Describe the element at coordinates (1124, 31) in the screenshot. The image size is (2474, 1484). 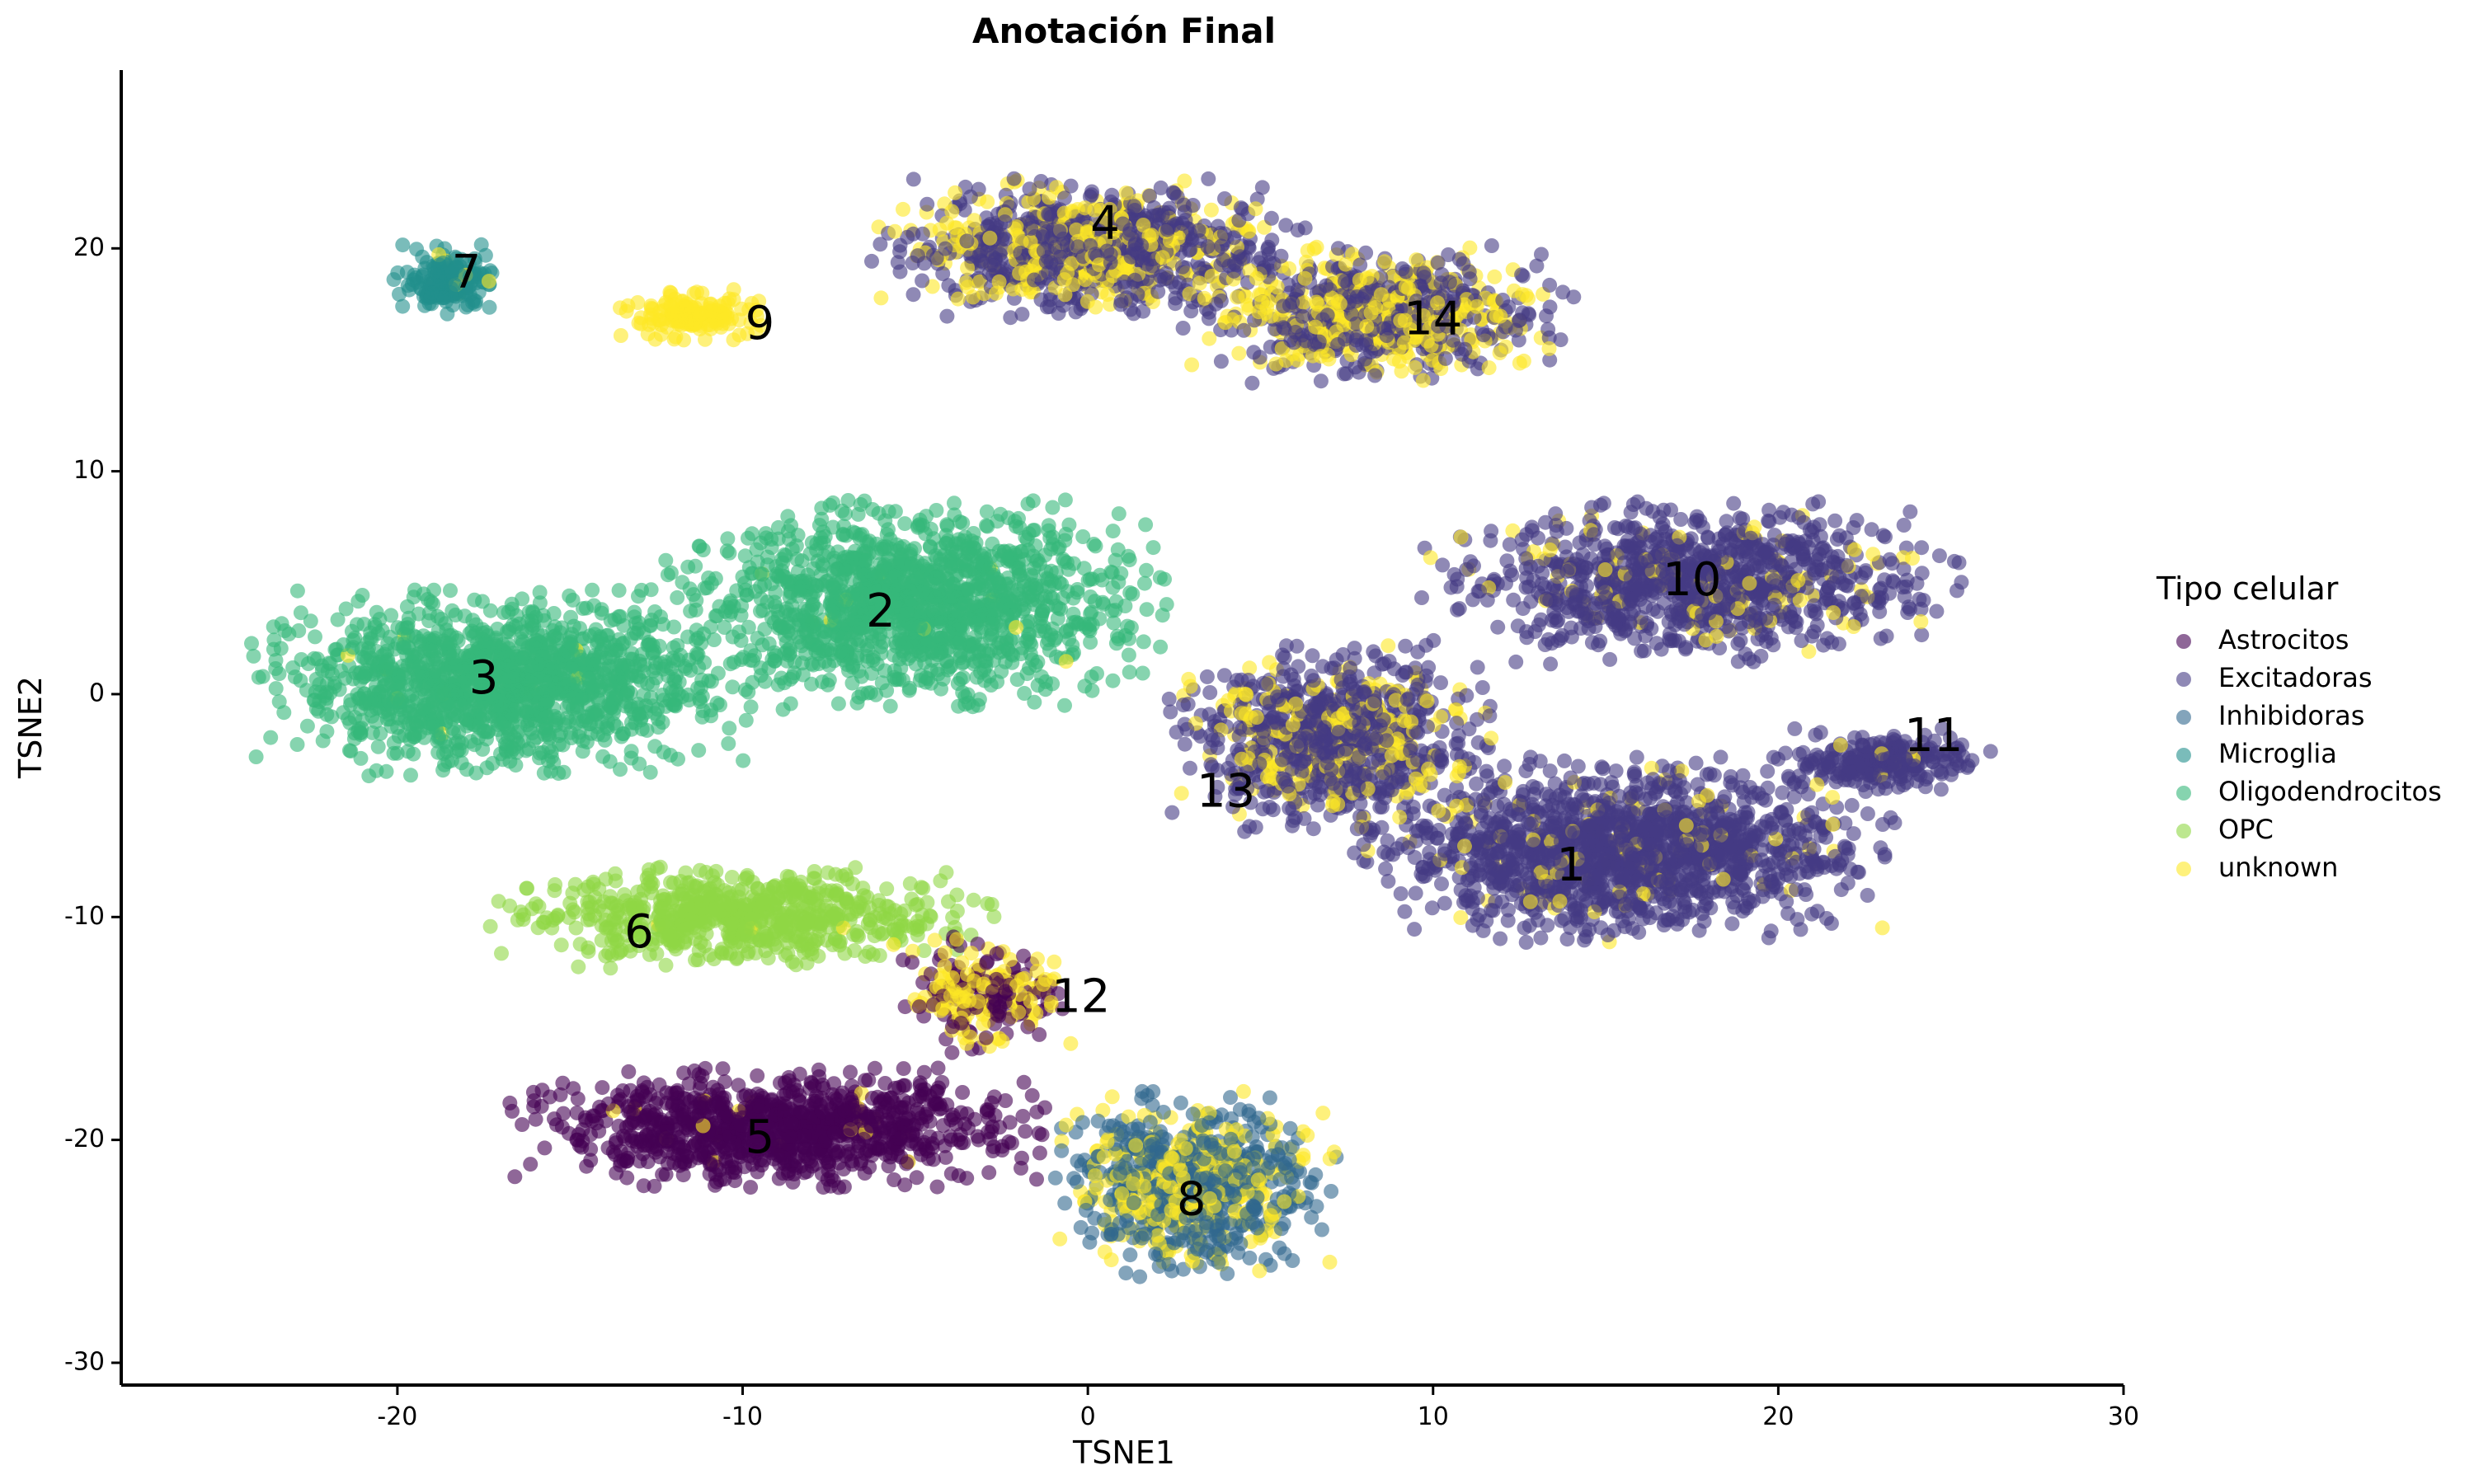
I see `chart-title: Anotación Final` at that location.